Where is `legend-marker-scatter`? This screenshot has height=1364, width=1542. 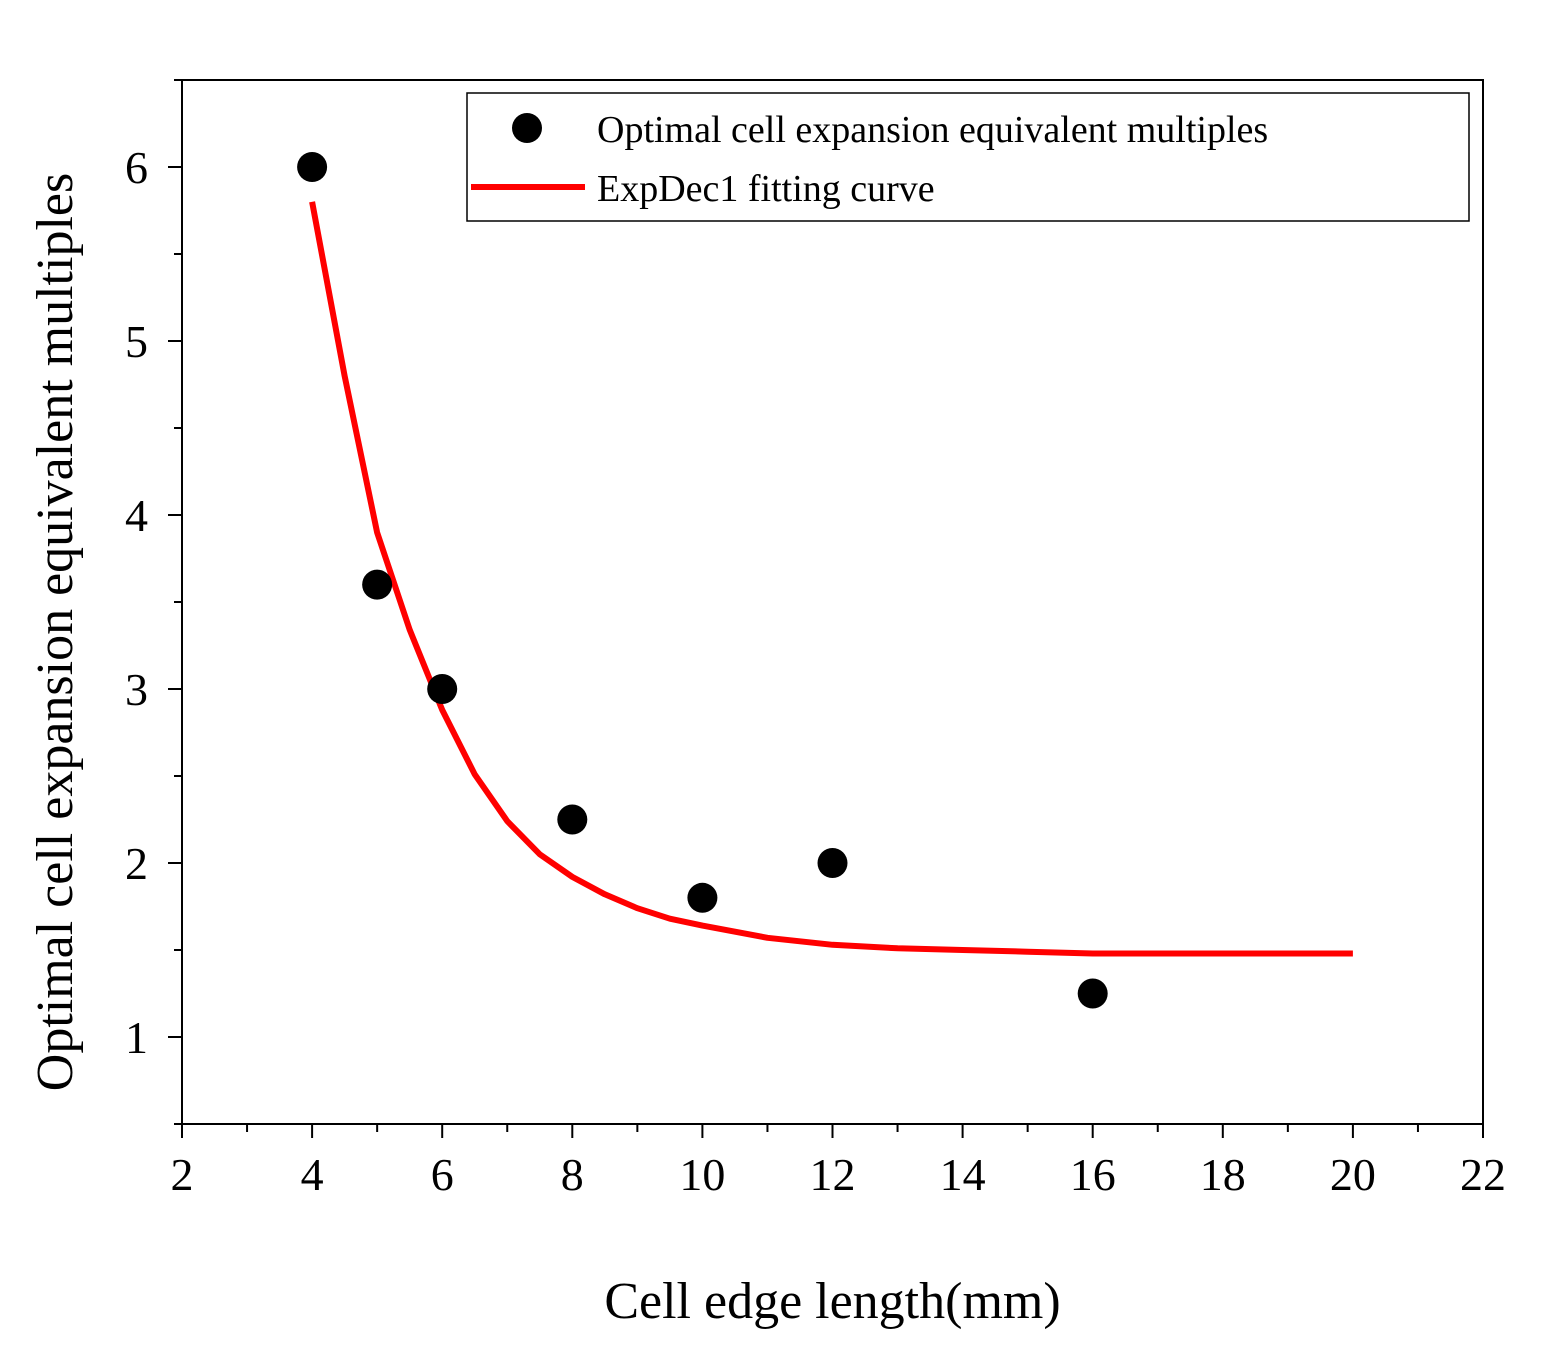 legend-marker-scatter is located at coordinates (527, 128).